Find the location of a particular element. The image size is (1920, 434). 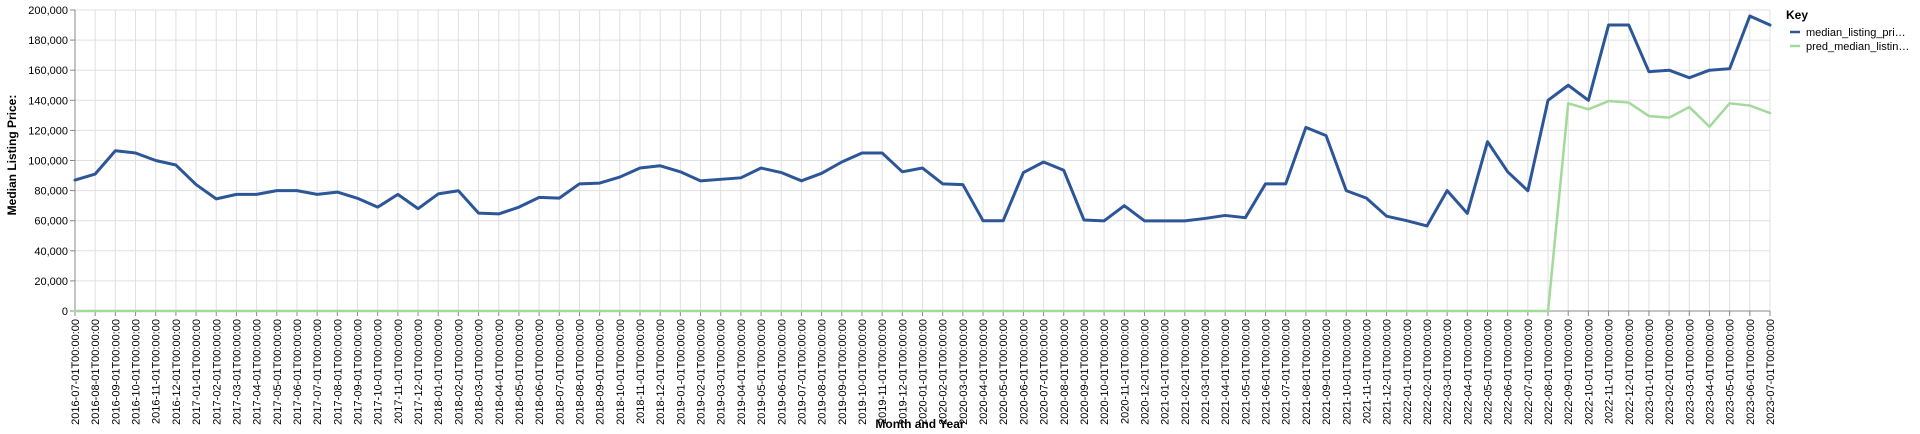

x-tick-label: 2019-04-01T00:00:00 is located at coordinates (742, 372).